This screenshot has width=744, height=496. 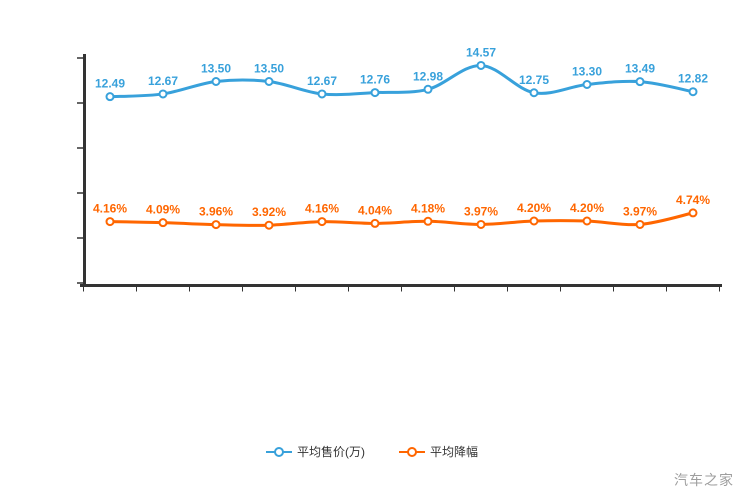 I want to click on data-label: 13.30, so click(x=587, y=72).